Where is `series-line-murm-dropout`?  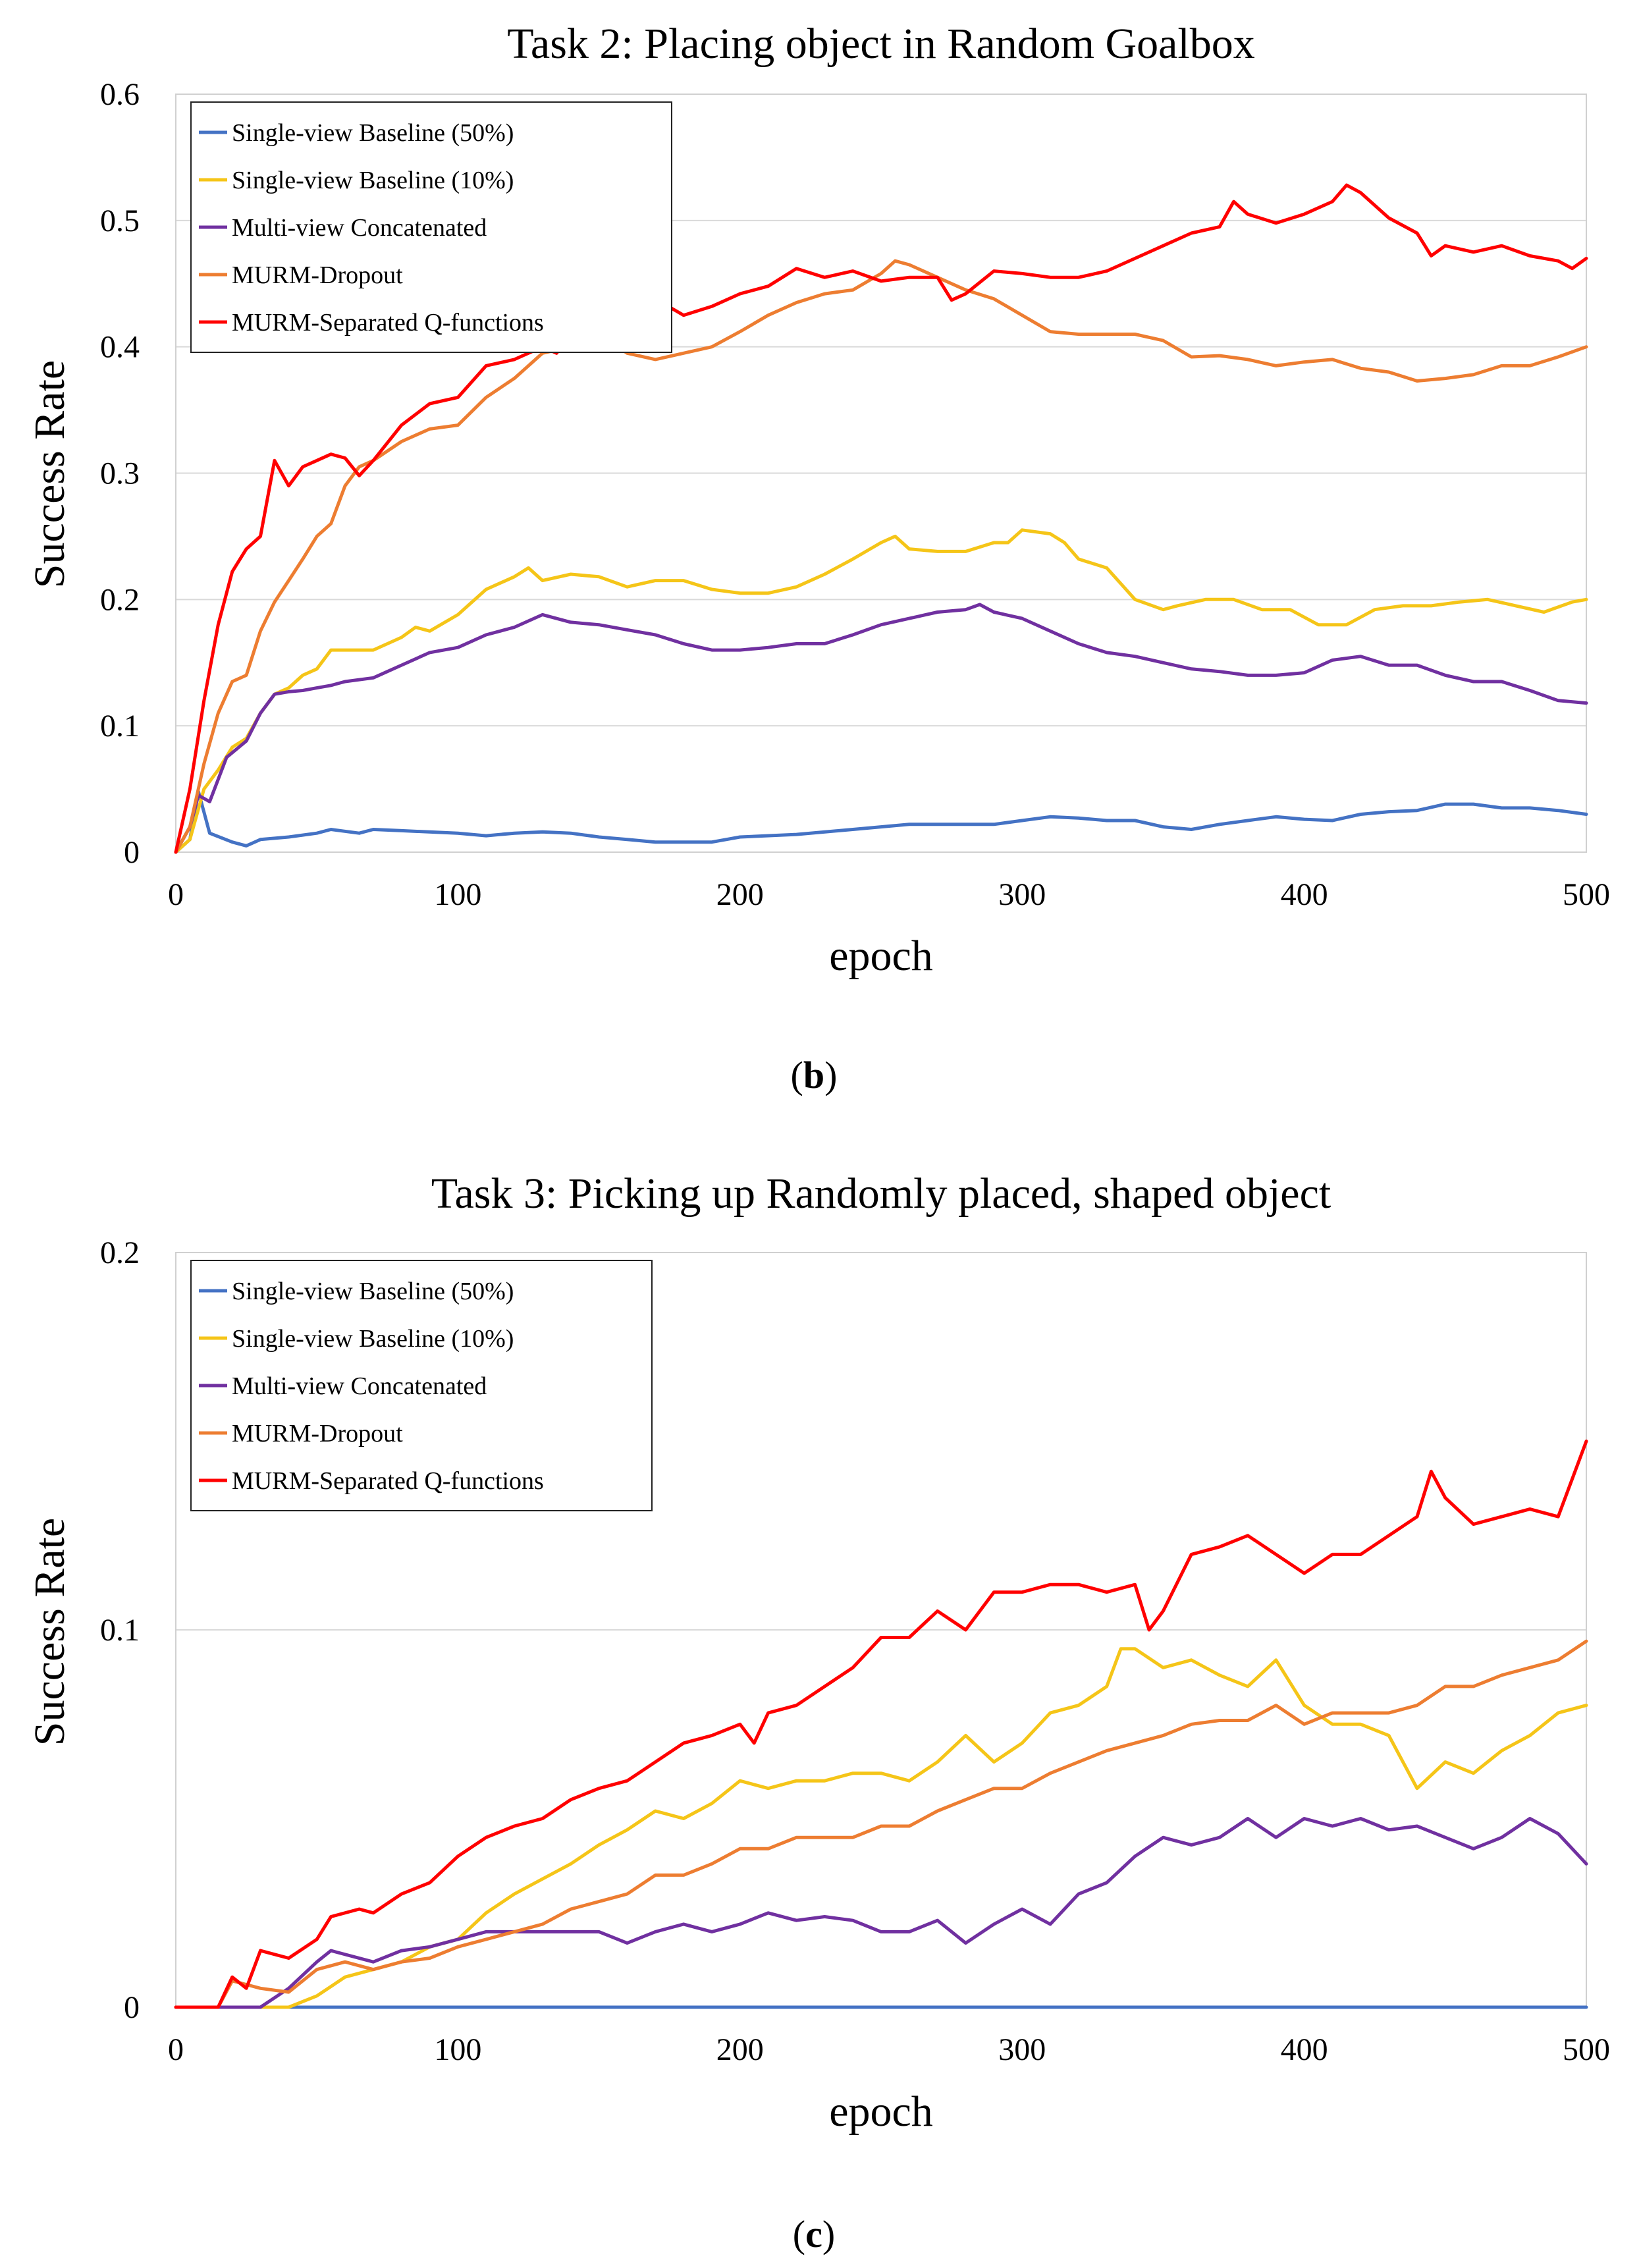
series-line-murm-dropout is located at coordinates (881, 1824).